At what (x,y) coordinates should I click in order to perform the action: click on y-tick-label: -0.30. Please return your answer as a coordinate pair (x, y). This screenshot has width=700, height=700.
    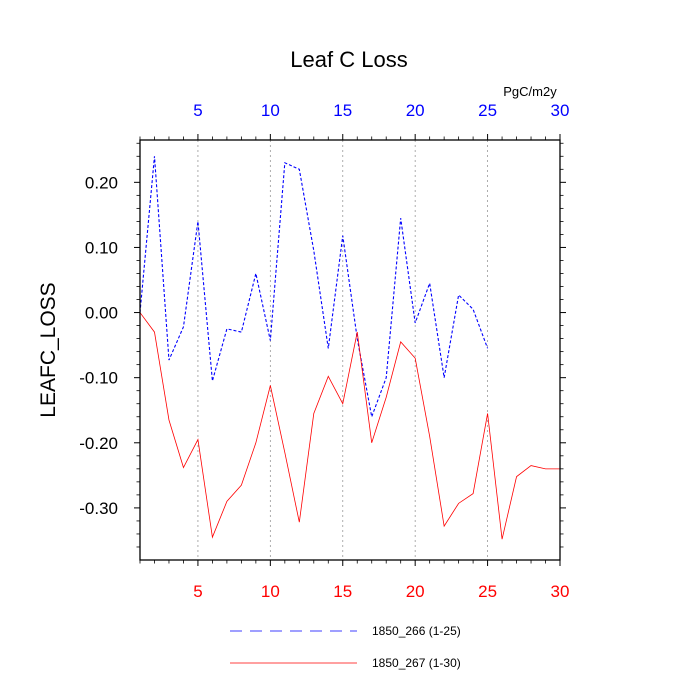
    Looking at the image, I should click on (98, 508).